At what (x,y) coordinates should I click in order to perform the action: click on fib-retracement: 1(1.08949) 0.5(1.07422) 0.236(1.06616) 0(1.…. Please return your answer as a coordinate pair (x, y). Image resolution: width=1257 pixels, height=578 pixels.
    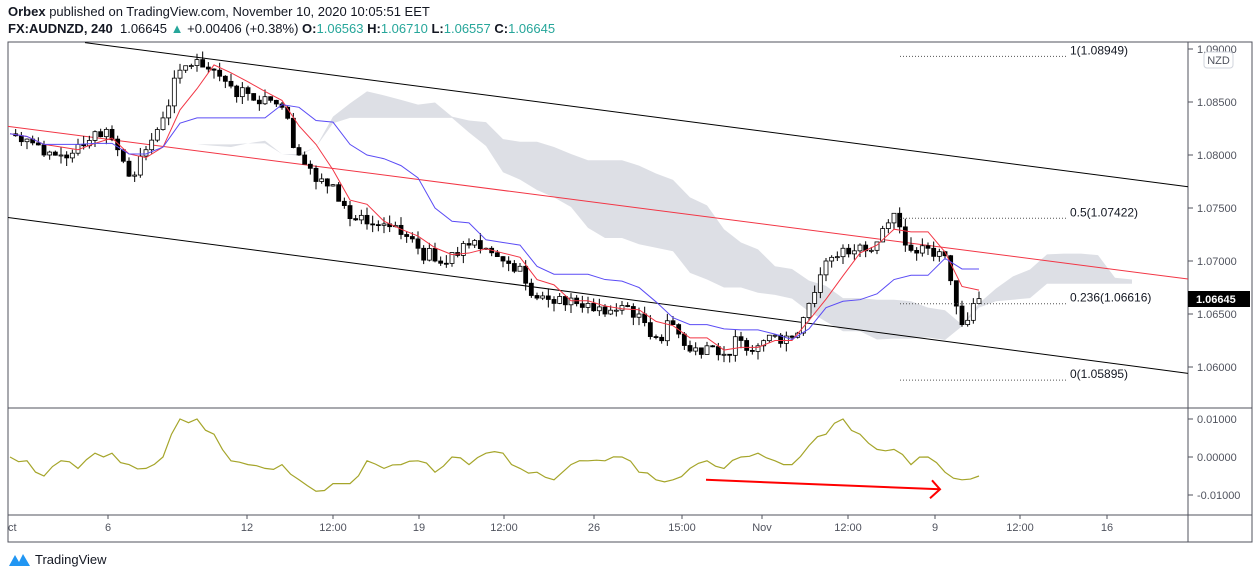
    Looking at the image, I should click on (1025, 212).